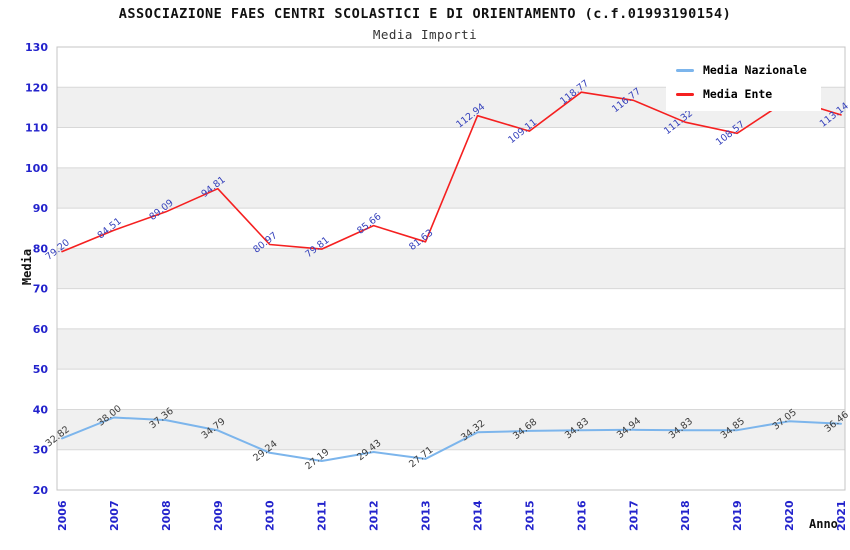 The width and height of the screenshot is (850, 550). Describe the element at coordinates (41, 248) in the screenshot. I see `y-tick-label: 80` at that location.